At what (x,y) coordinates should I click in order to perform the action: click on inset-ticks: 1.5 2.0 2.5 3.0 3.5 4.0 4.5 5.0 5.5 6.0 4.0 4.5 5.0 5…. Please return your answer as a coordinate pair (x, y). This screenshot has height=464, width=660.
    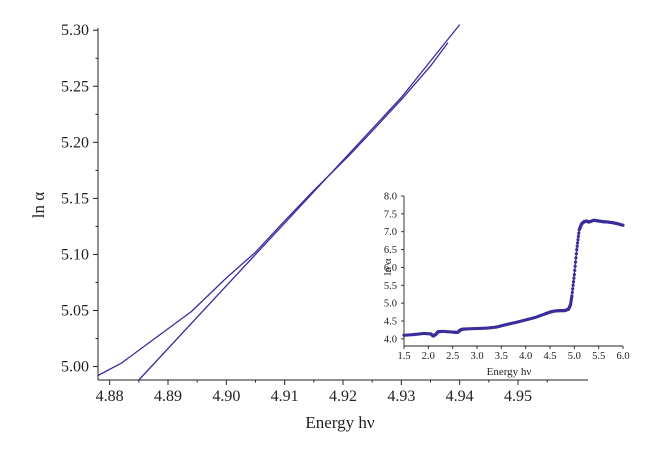
    Looking at the image, I should click on (507, 277).